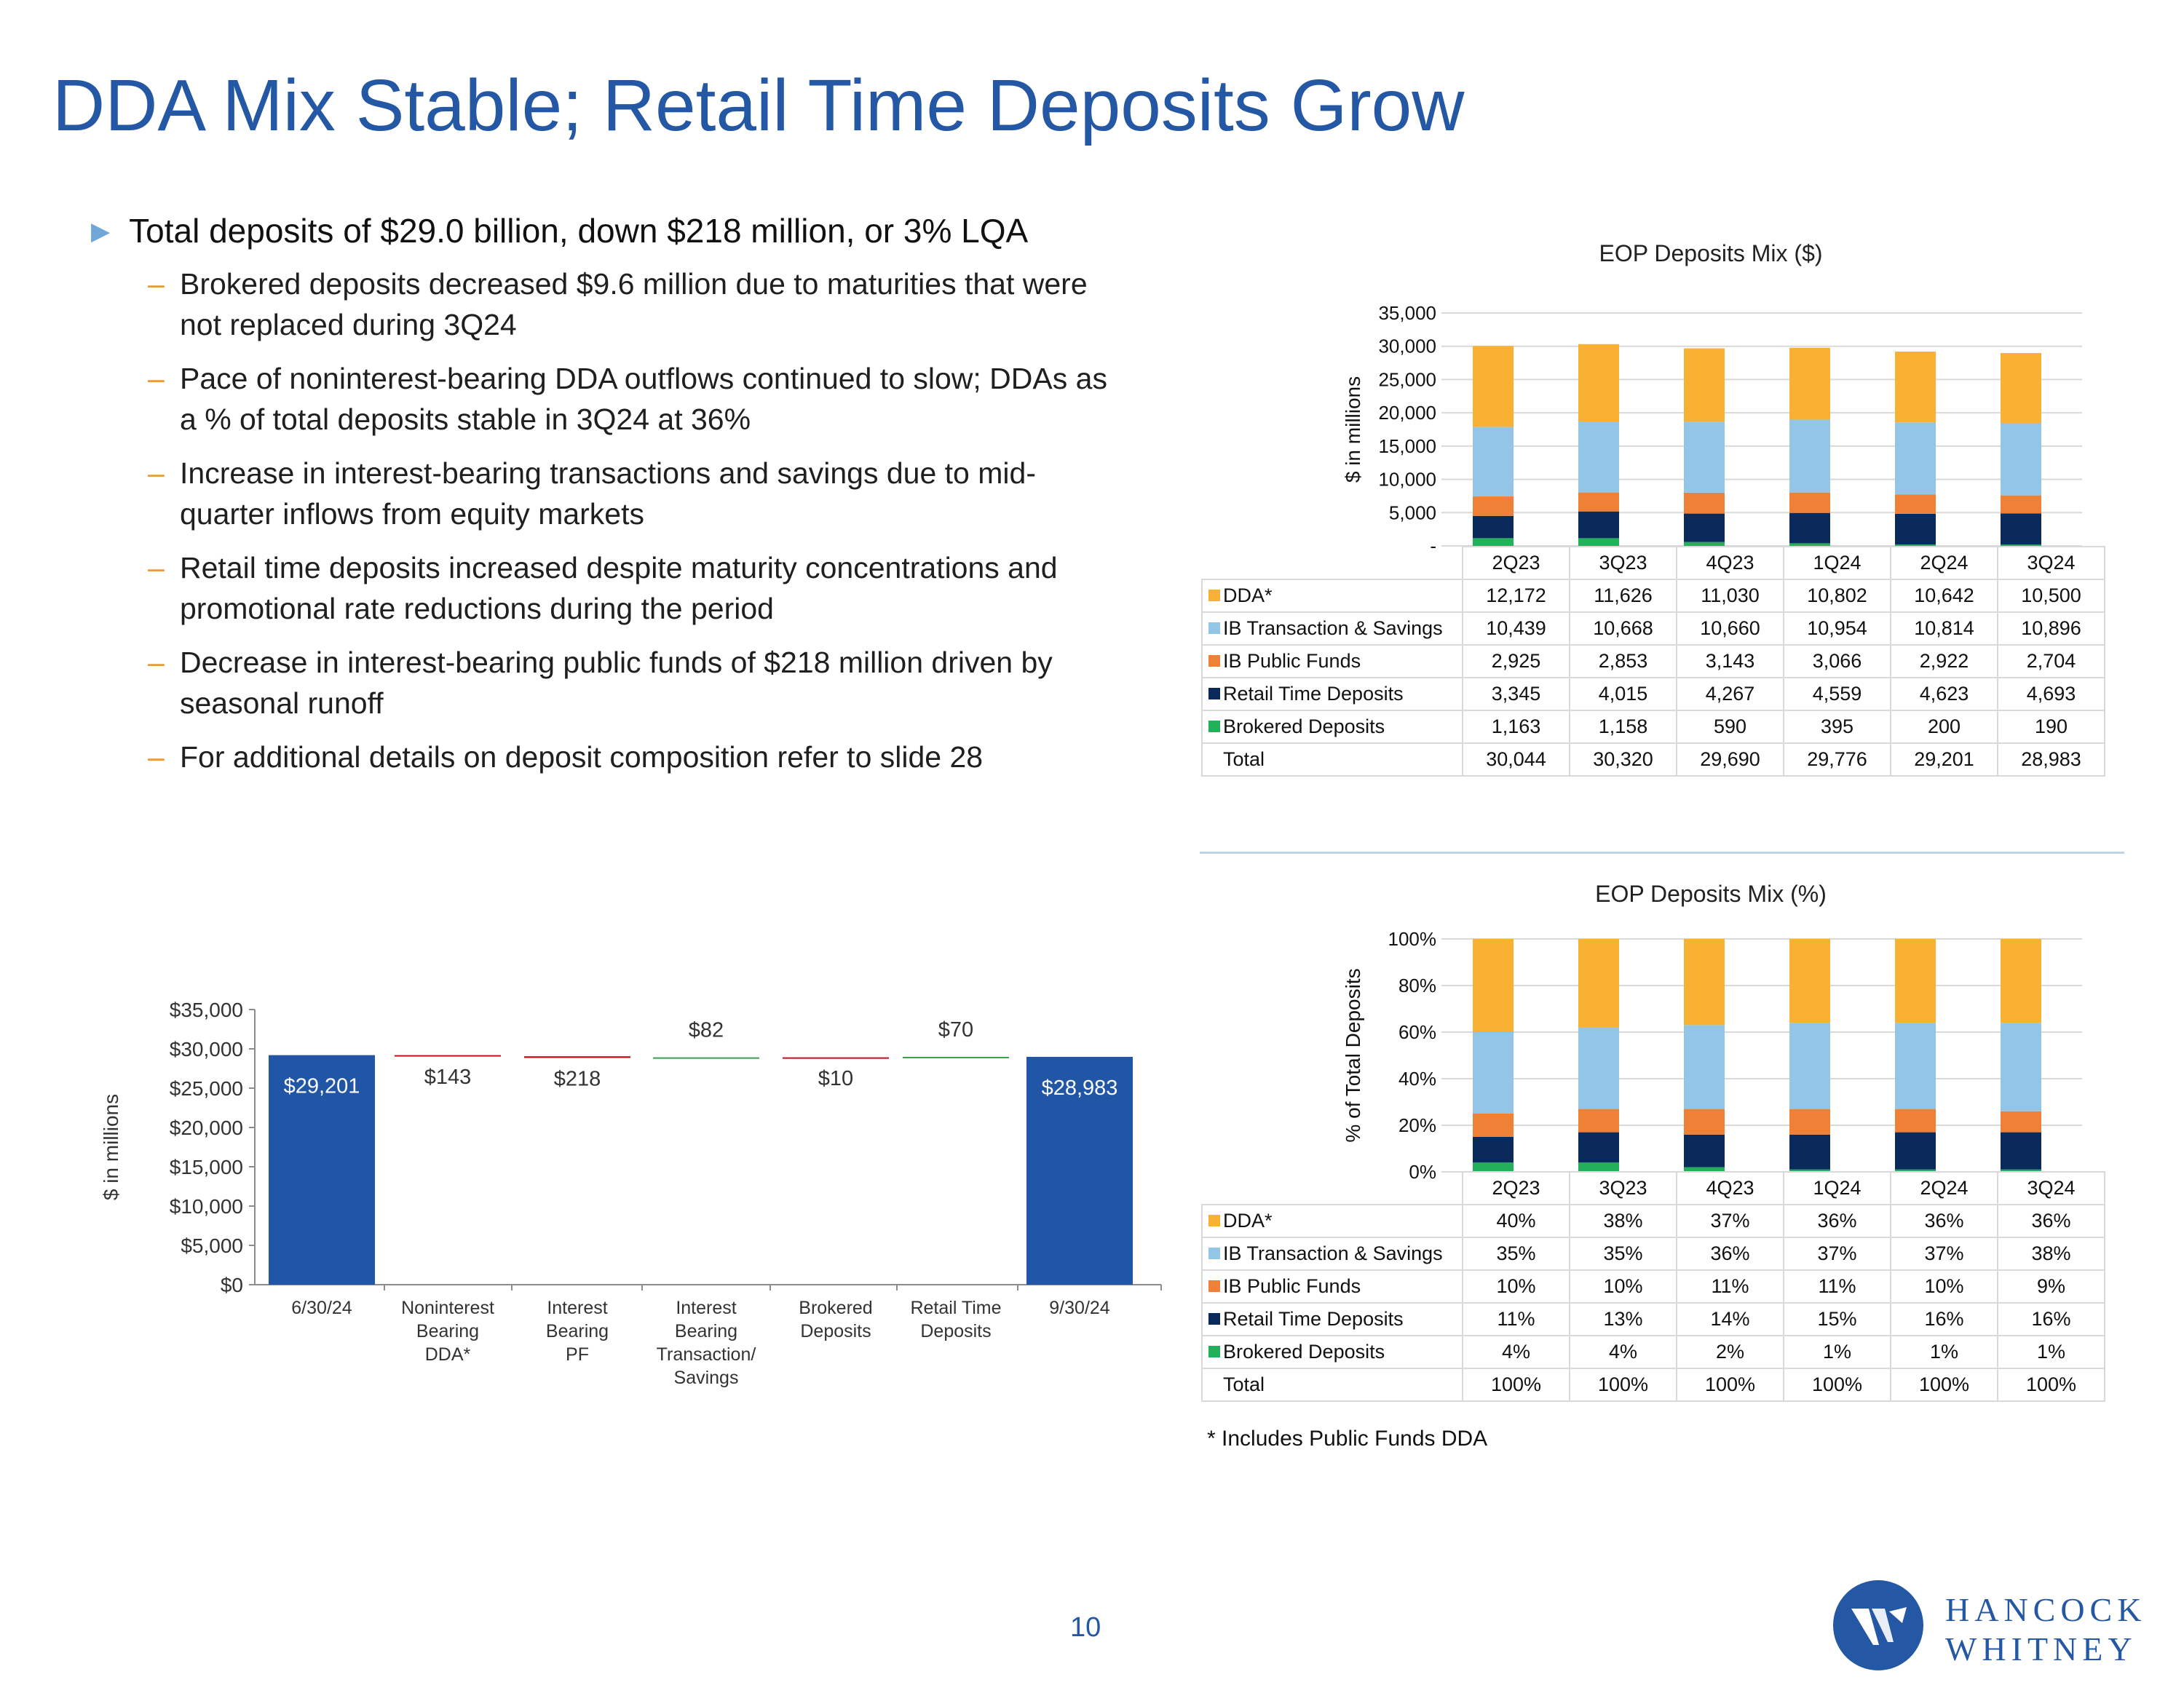 Image resolution: width=2184 pixels, height=1685 pixels. I want to click on data-label: 4,559, so click(1837, 694).